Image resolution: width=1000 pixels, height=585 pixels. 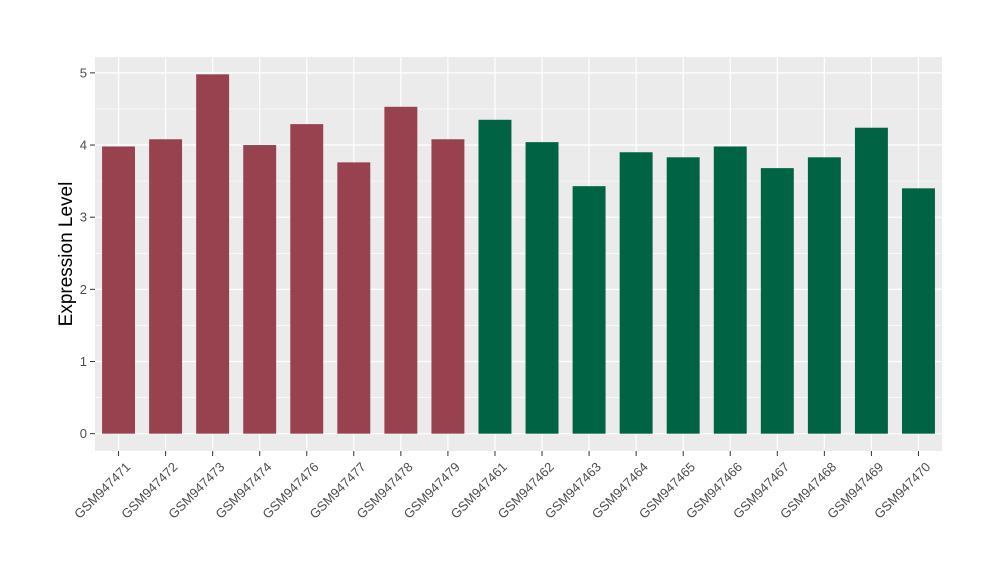 I want to click on y-tick-label: 1, so click(x=83, y=361).